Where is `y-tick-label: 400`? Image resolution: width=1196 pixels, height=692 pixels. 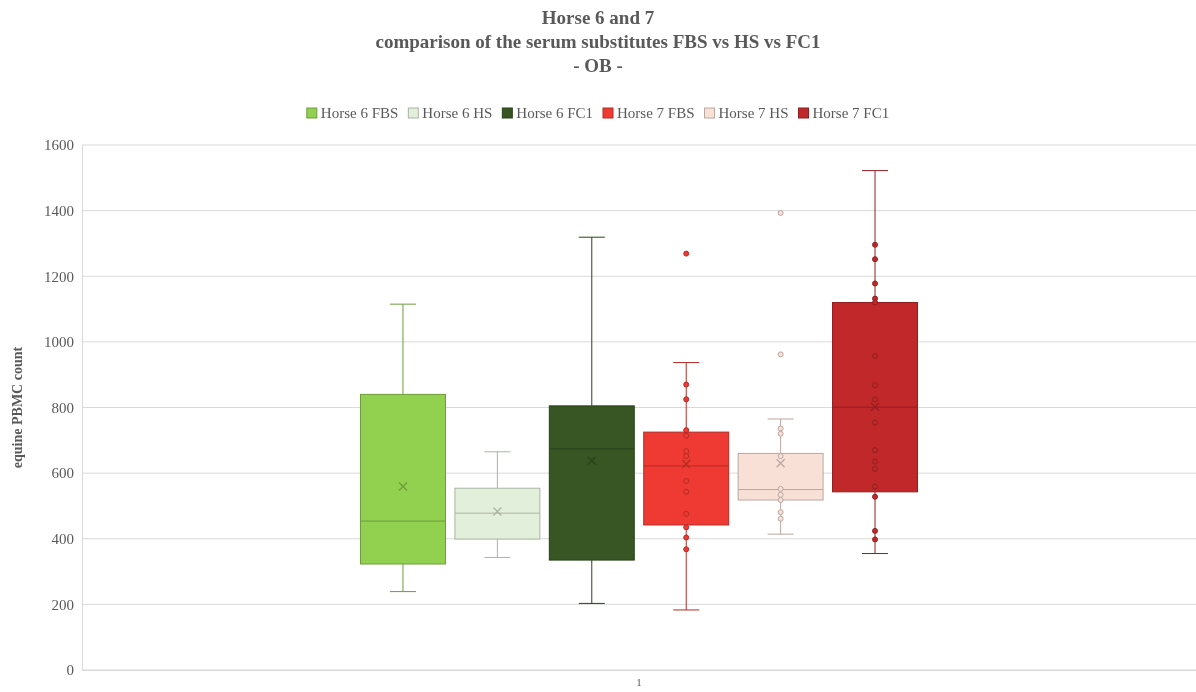
y-tick-label: 400 is located at coordinates (62, 539).